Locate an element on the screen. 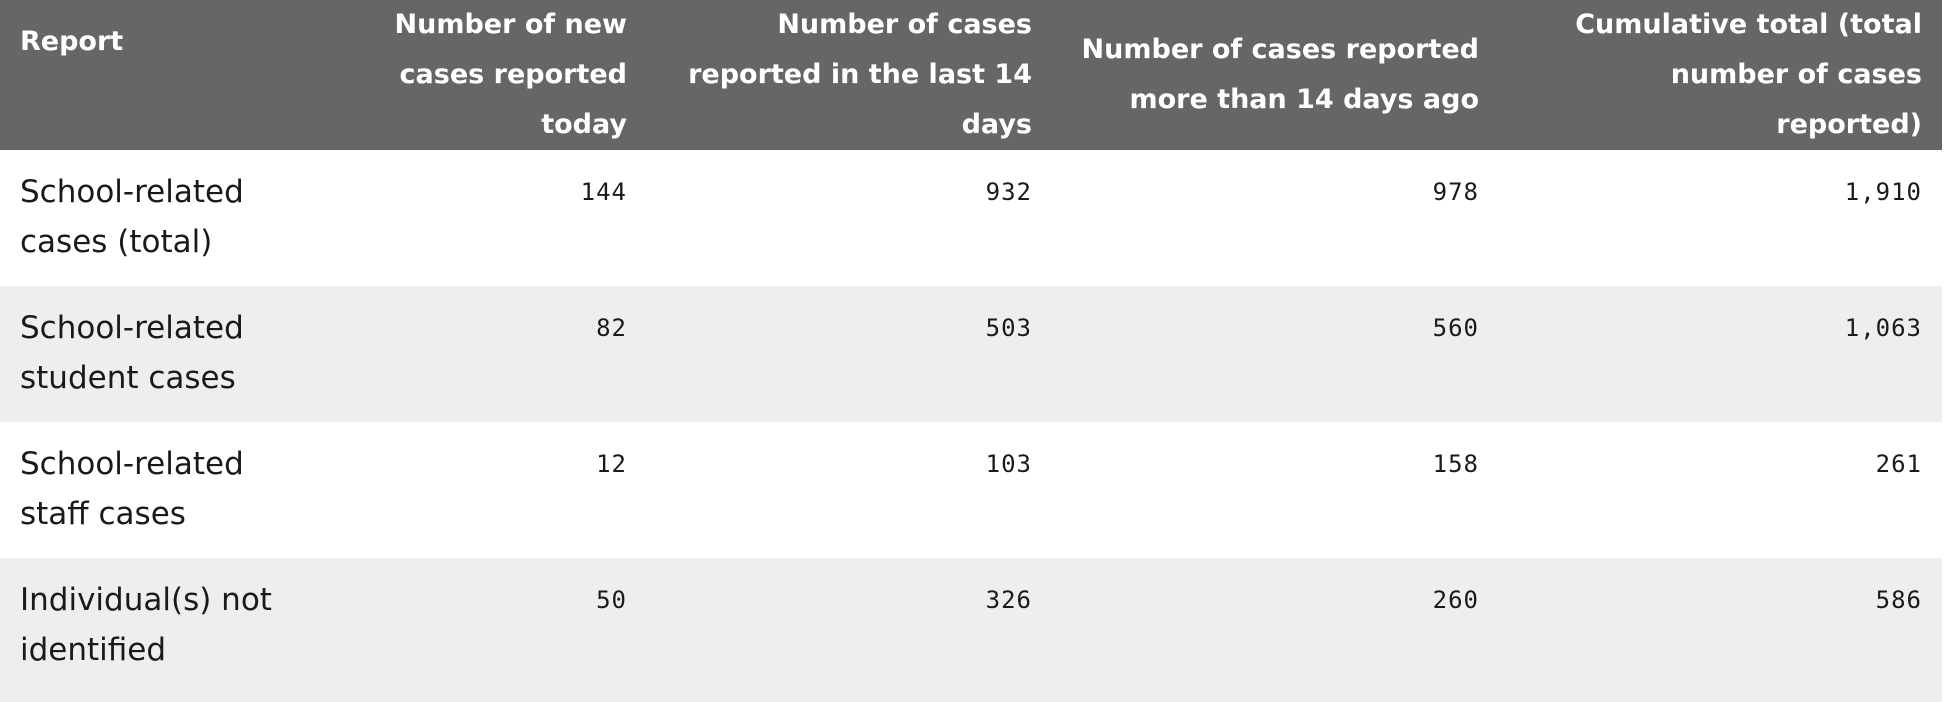 The width and height of the screenshot is (1944, 702). cell-cumulative-total: 586 is located at coordinates (1720, 630).